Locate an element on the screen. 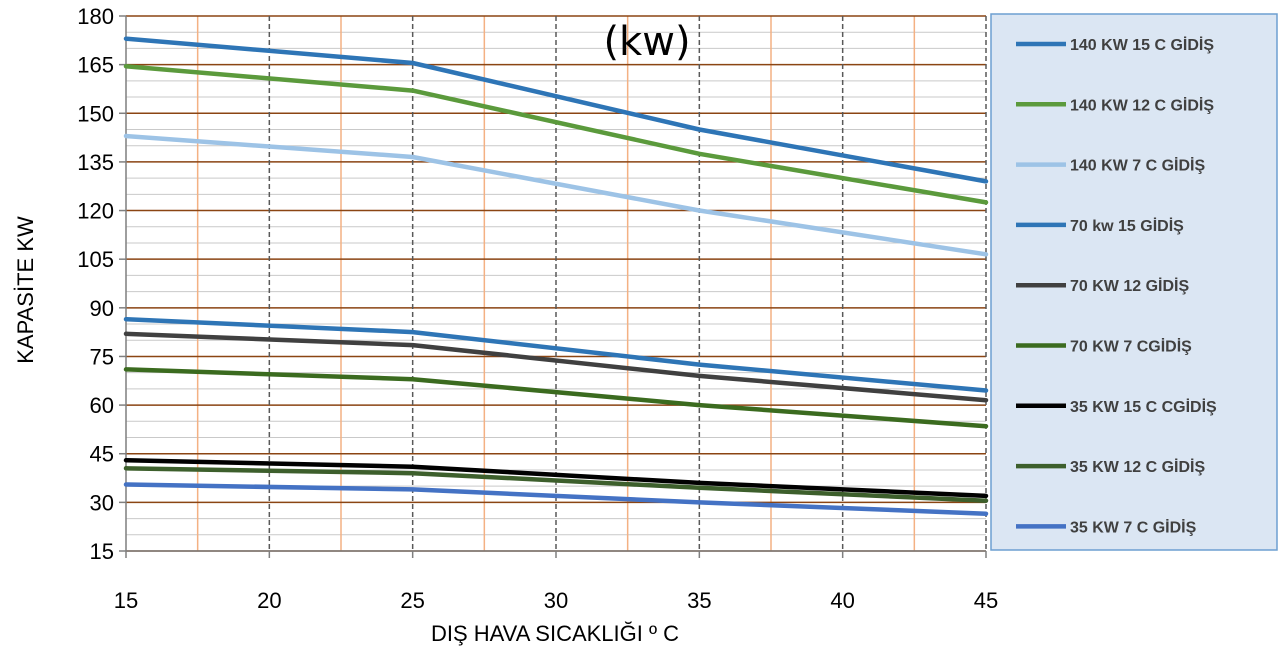 The height and width of the screenshot is (654, 1283). x-tick-label: 25 is located at coordinates (412, 600).